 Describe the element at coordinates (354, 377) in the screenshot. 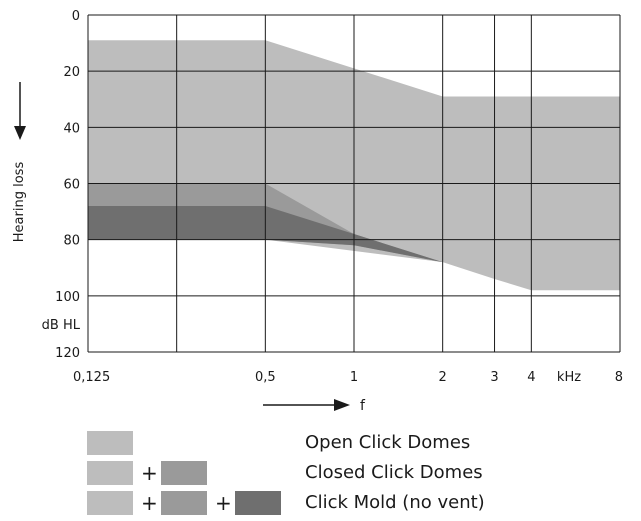

I see `x-tick-label: 1` at that location.